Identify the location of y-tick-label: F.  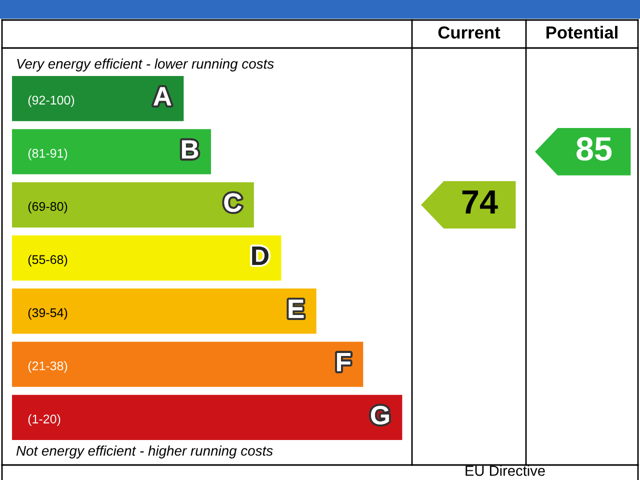
(344, 362).